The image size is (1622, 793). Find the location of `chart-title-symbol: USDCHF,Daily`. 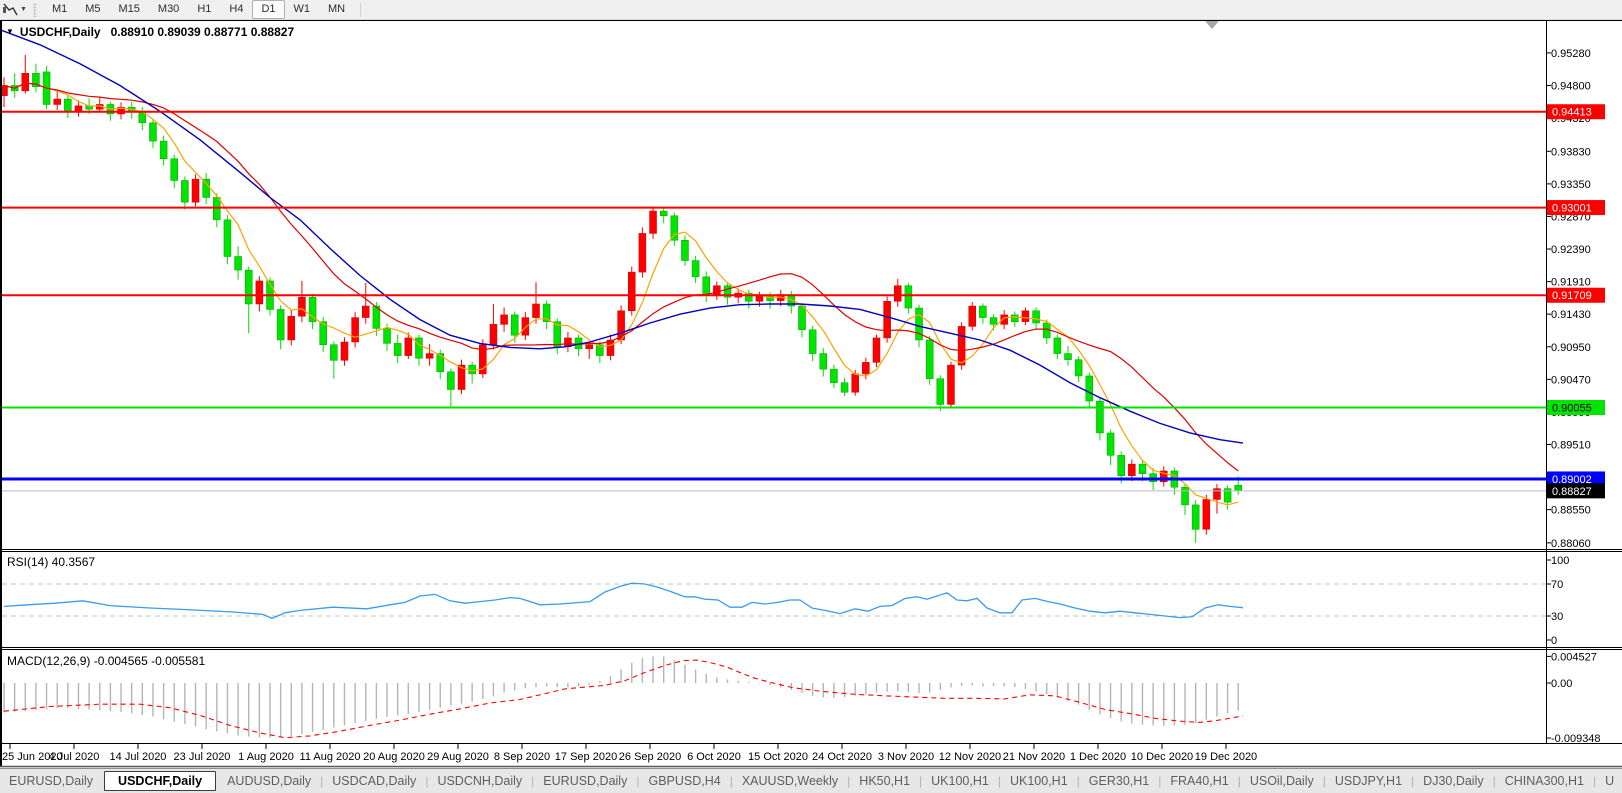

chart-title-symbol: USDCHF,Daily is located at coordinates (60, 32).